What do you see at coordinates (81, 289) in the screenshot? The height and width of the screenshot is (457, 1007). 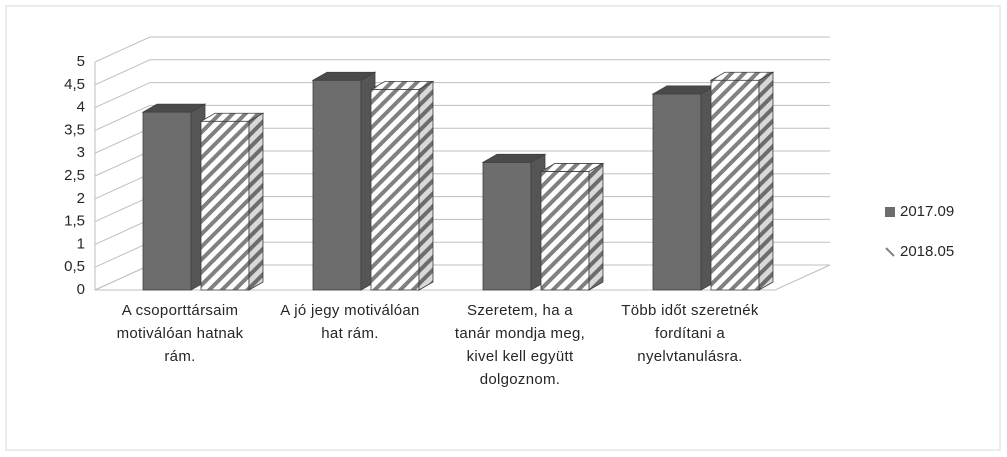 I see `y-tick-label: 0` at bounding box center [81, 289].